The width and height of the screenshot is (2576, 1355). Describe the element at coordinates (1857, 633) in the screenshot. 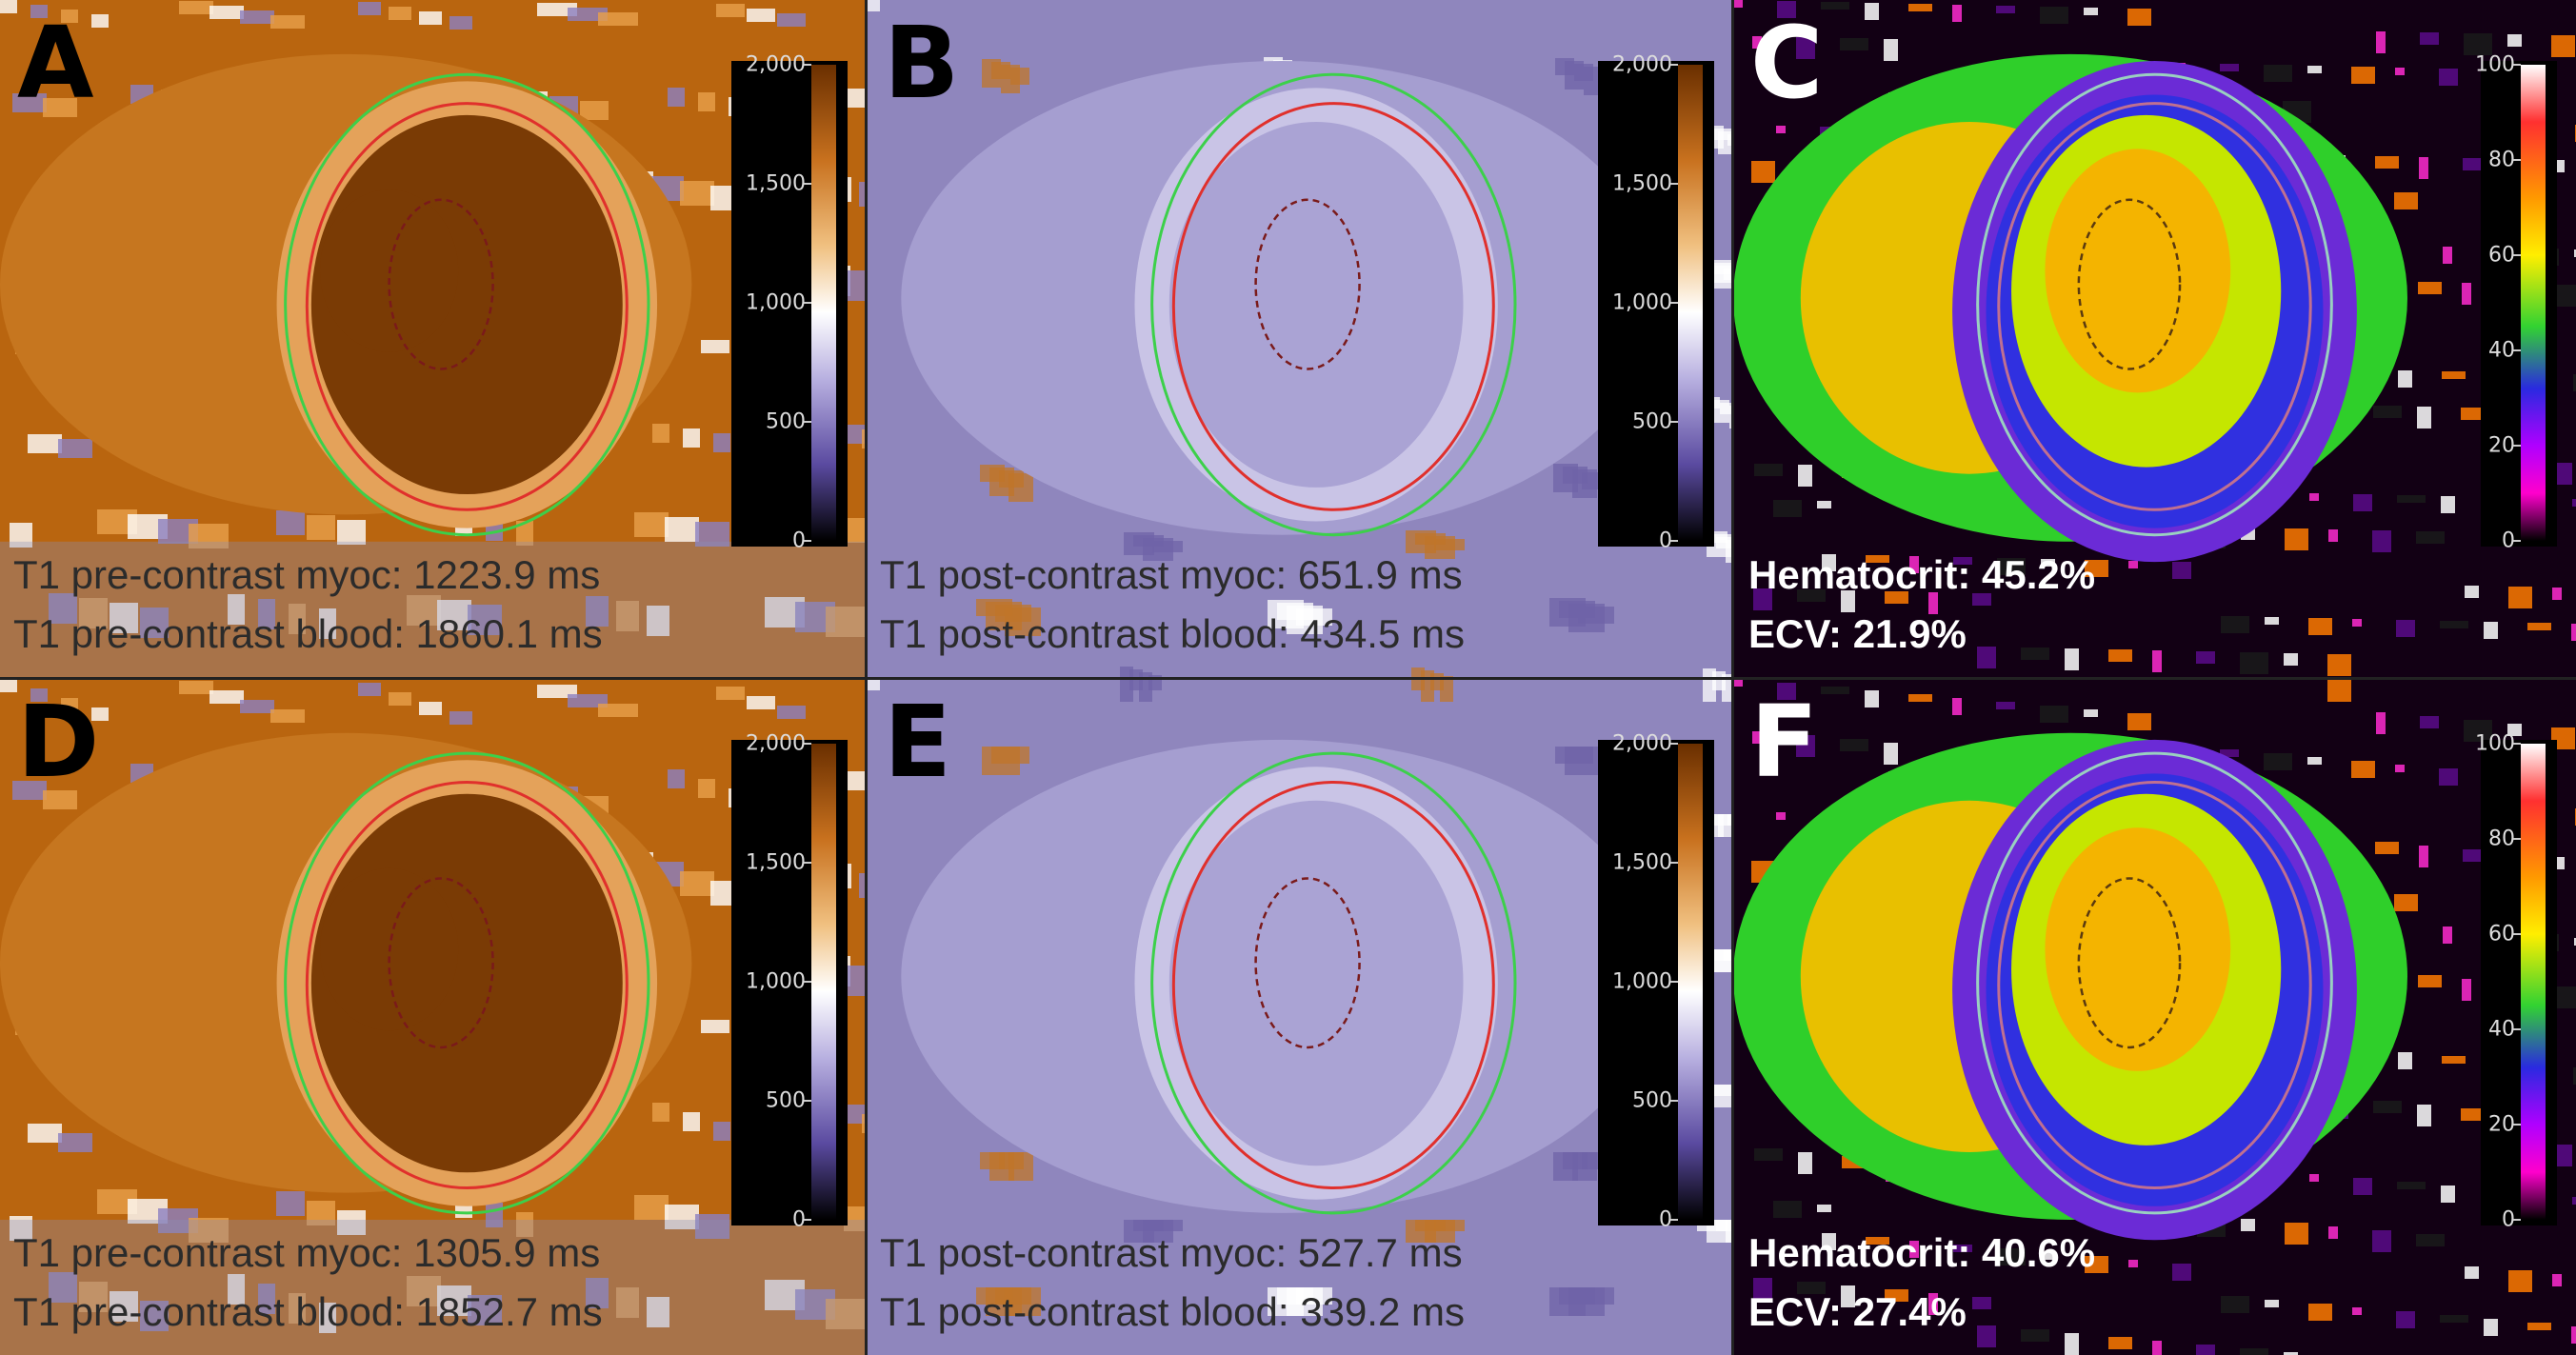

I see `caption-line-2: ECV: 21.9%` at that location.